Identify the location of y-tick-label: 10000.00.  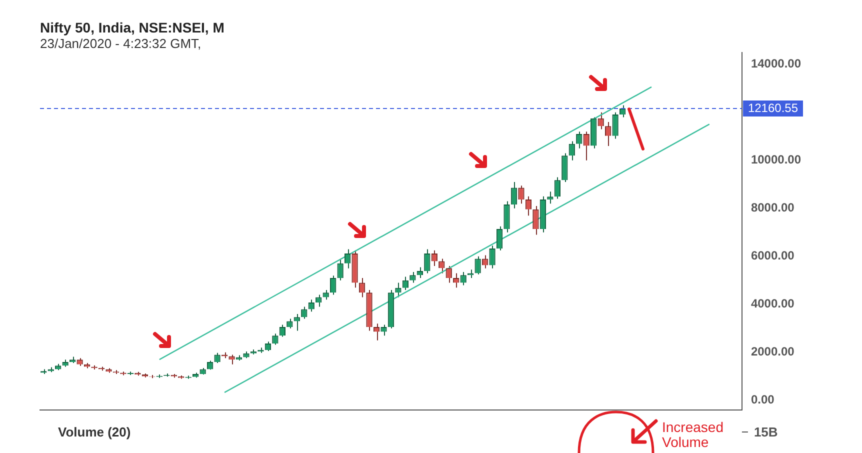
(776, 159).